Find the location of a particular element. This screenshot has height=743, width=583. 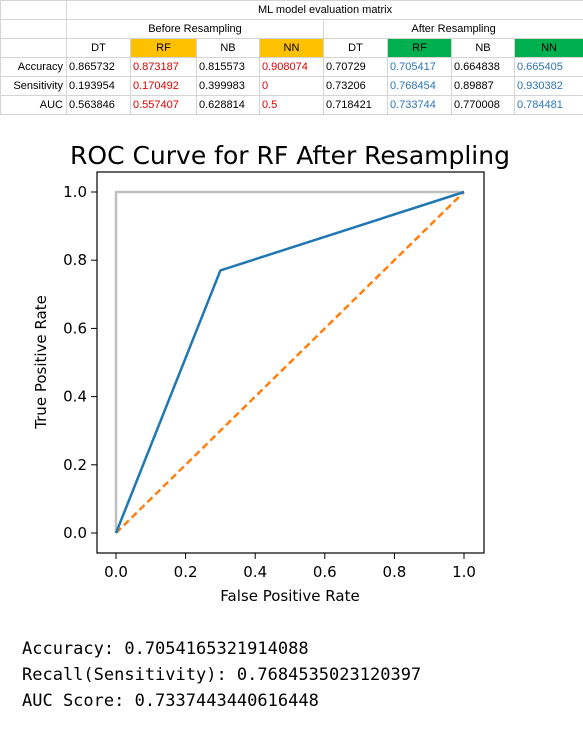

table-cell: 0.784481 is located at coordinates (548, 105).